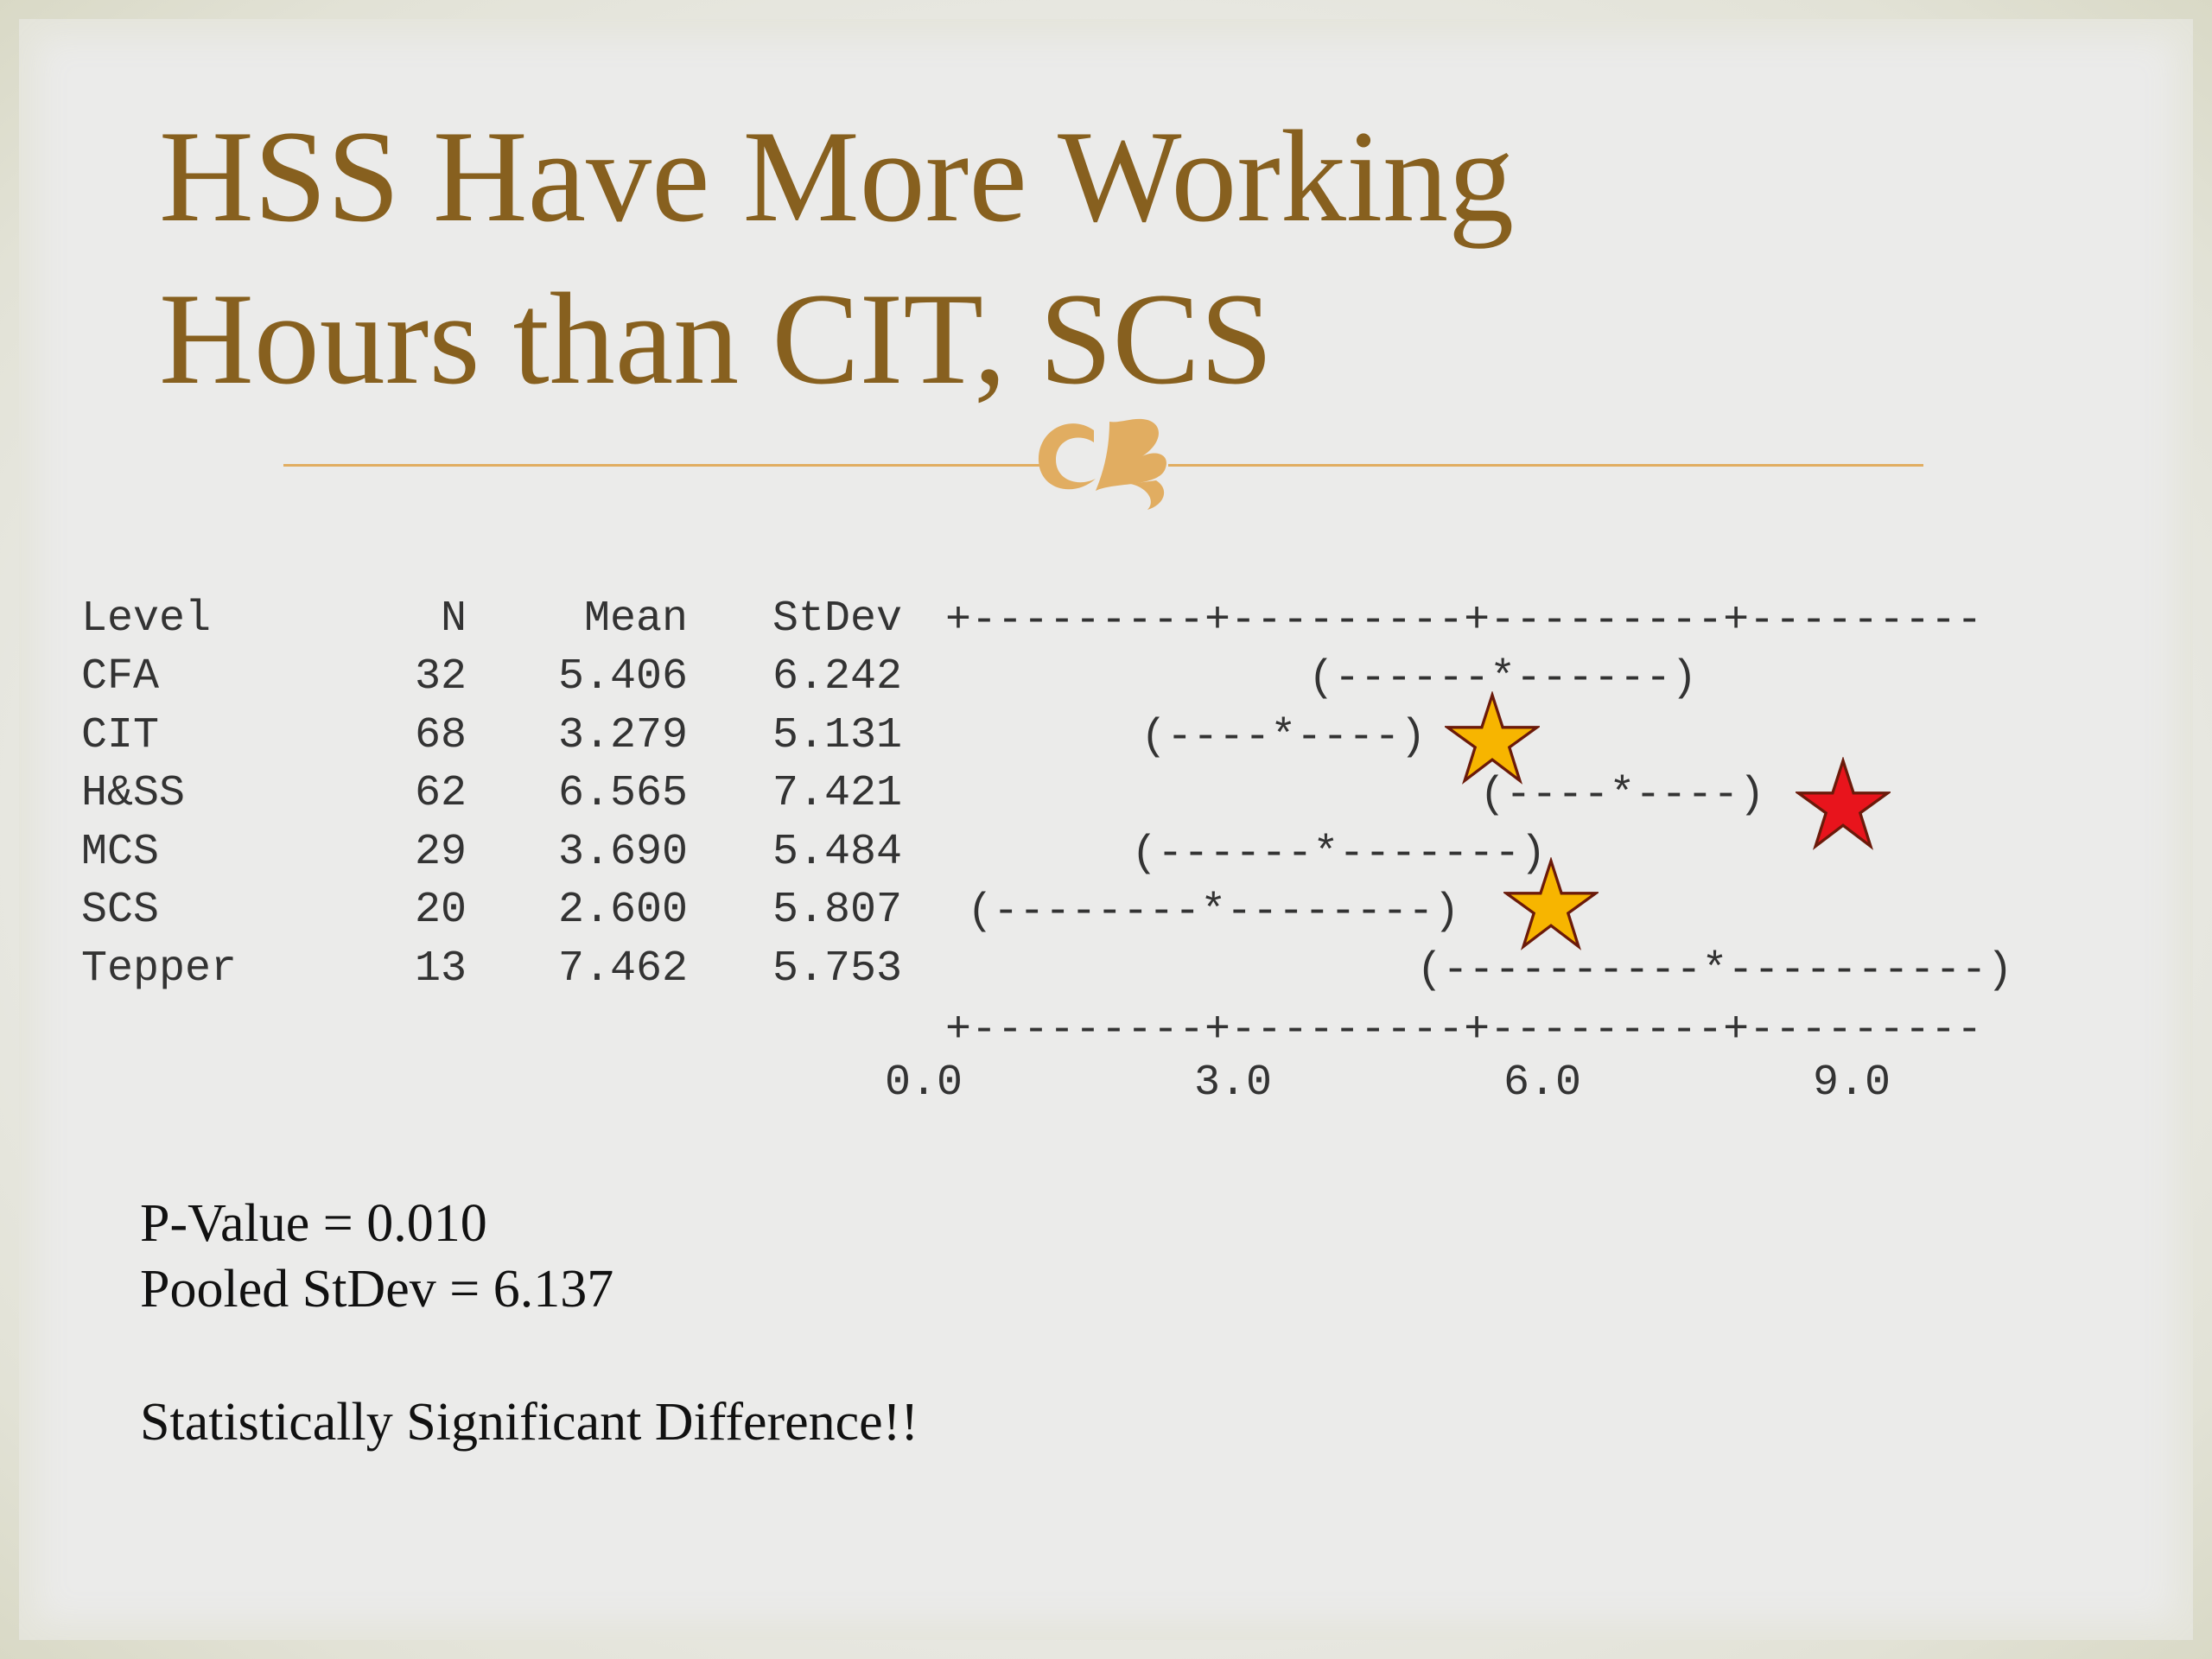 Image resolution: width=2212 pixels, height=1659 pixels. I want to click on axis-top: +---------+---------+---------+---------, so click(1464, 620).